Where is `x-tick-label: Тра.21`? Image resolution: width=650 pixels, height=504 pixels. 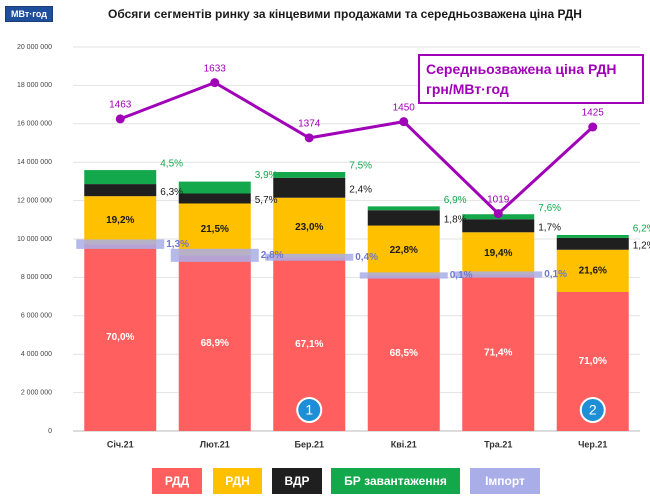
x-tick-label: Тра.21 is located at coordinates (498, 444).